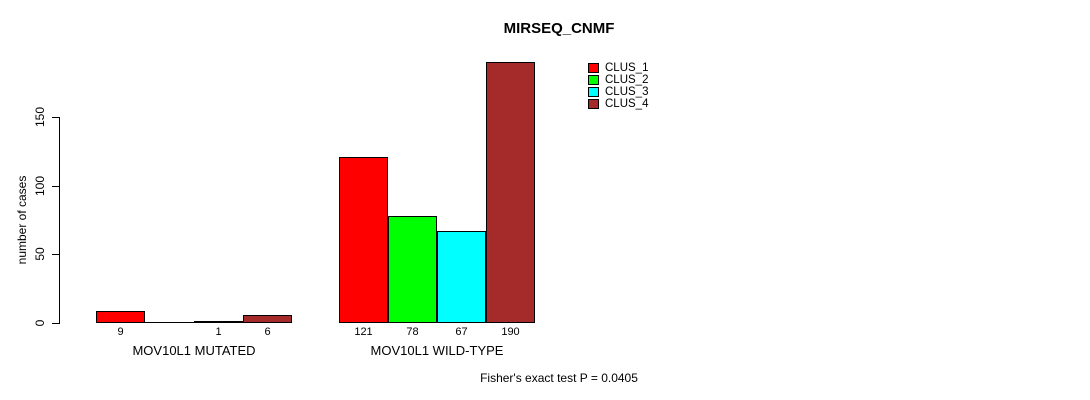  Describe the element at coordinates (169, 322) in the screenshot. I see `bar-clus_2-group1-zero` at that location.